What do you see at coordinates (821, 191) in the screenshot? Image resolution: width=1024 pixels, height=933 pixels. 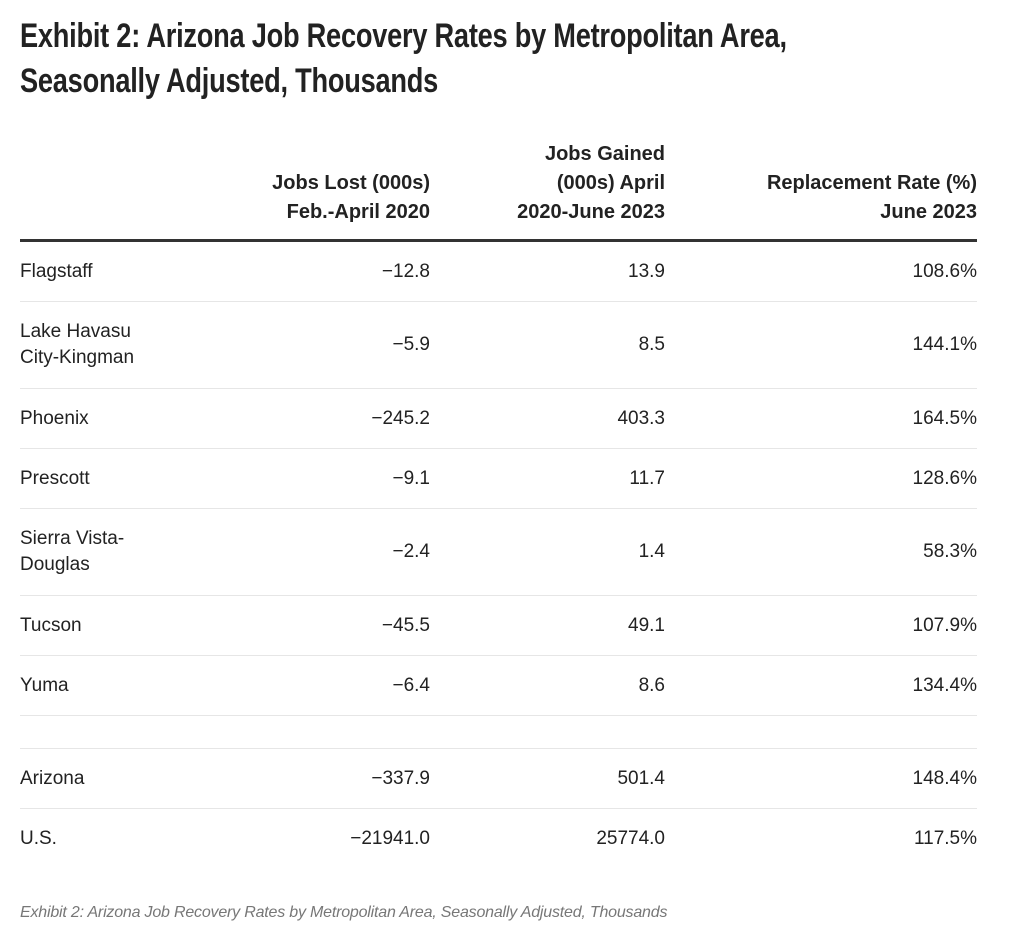 I see `header-replacement-rate: Replacement Rate (%) June 2023` at bounding box center [821, 191].